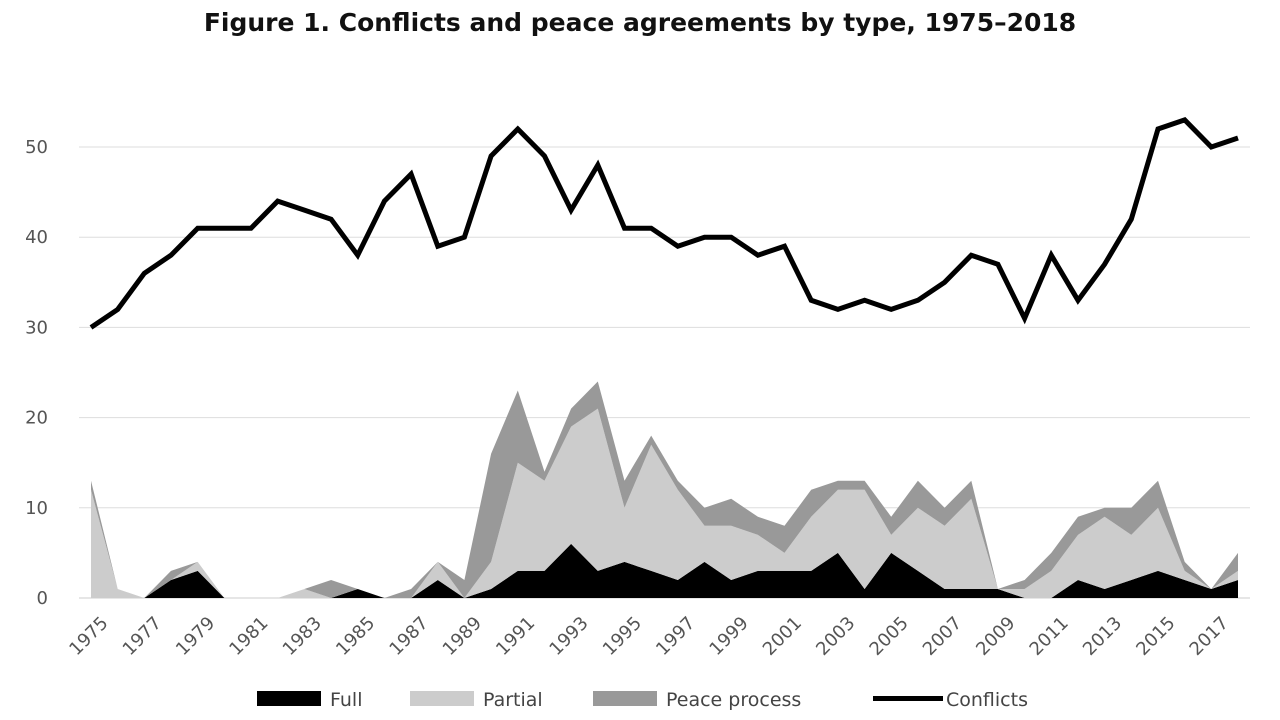 The image size is (1280, 720). Describe the element at coordinates (728, 636) in the screenshot. I see `x-tick-label: 1999` at that location.